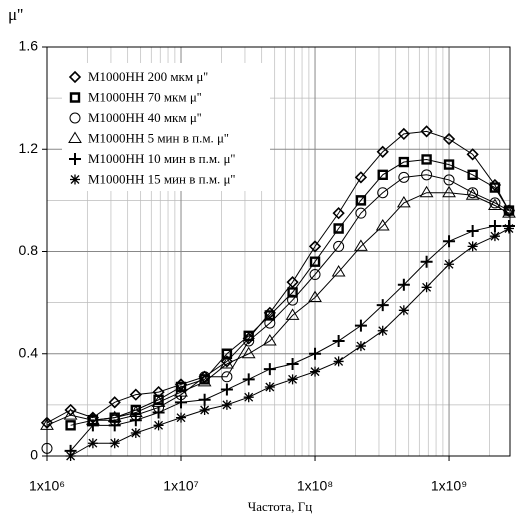 This screenshot has width=520, height=520. Describe the element at coordinates (158, 137) in the screenshot. I see `legend-label: М1000НН 5 мин в п.м. μ''` at that location.